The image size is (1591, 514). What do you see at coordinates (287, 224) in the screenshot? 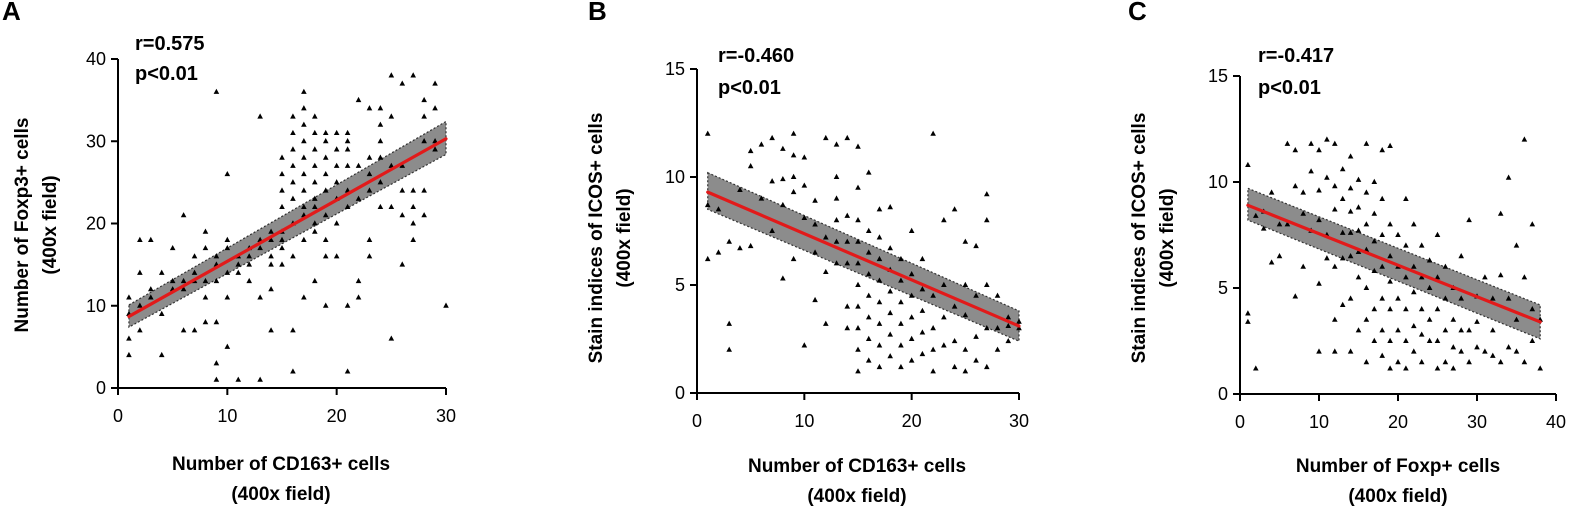
I see `confidence-band-a` at bounding box center [287, 224].